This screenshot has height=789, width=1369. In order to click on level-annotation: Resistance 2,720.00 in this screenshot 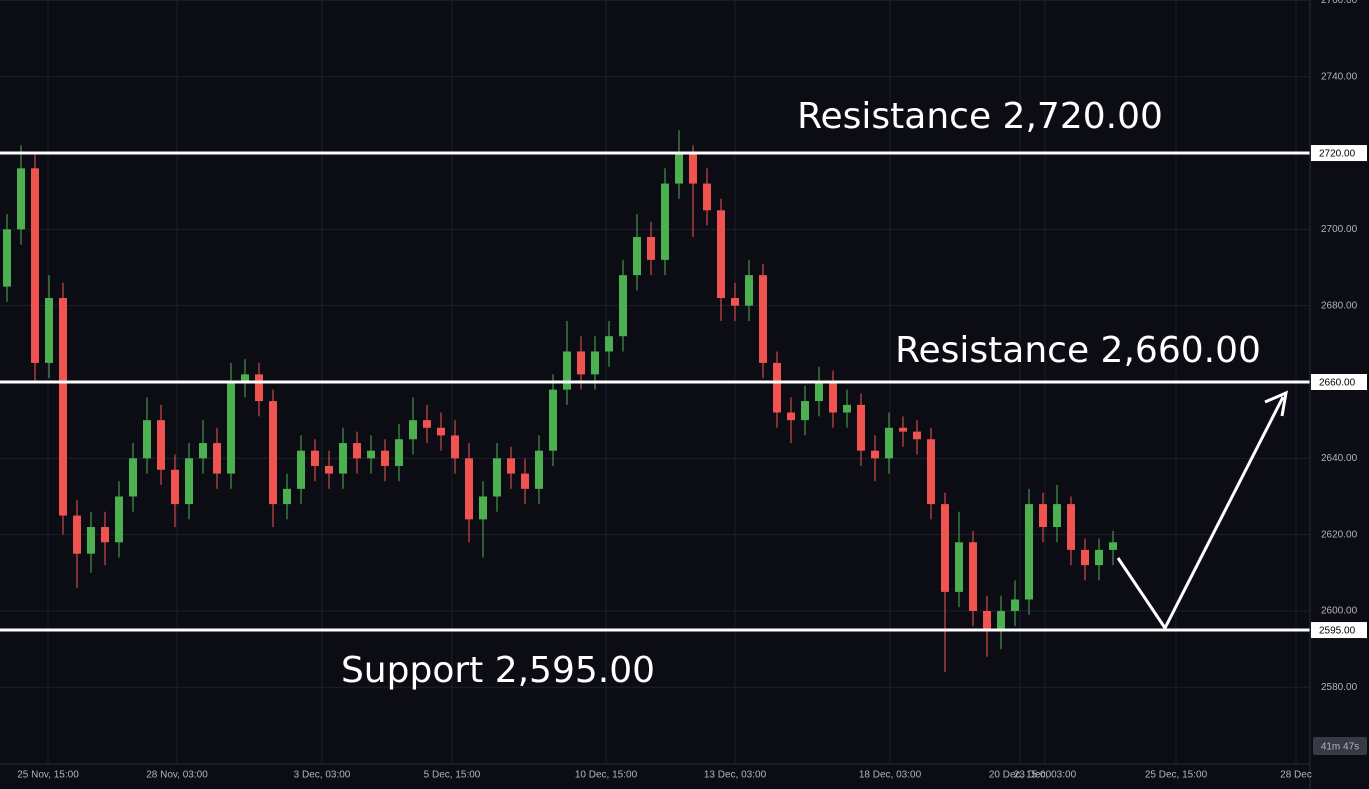, I will do `click(980, 116)`.